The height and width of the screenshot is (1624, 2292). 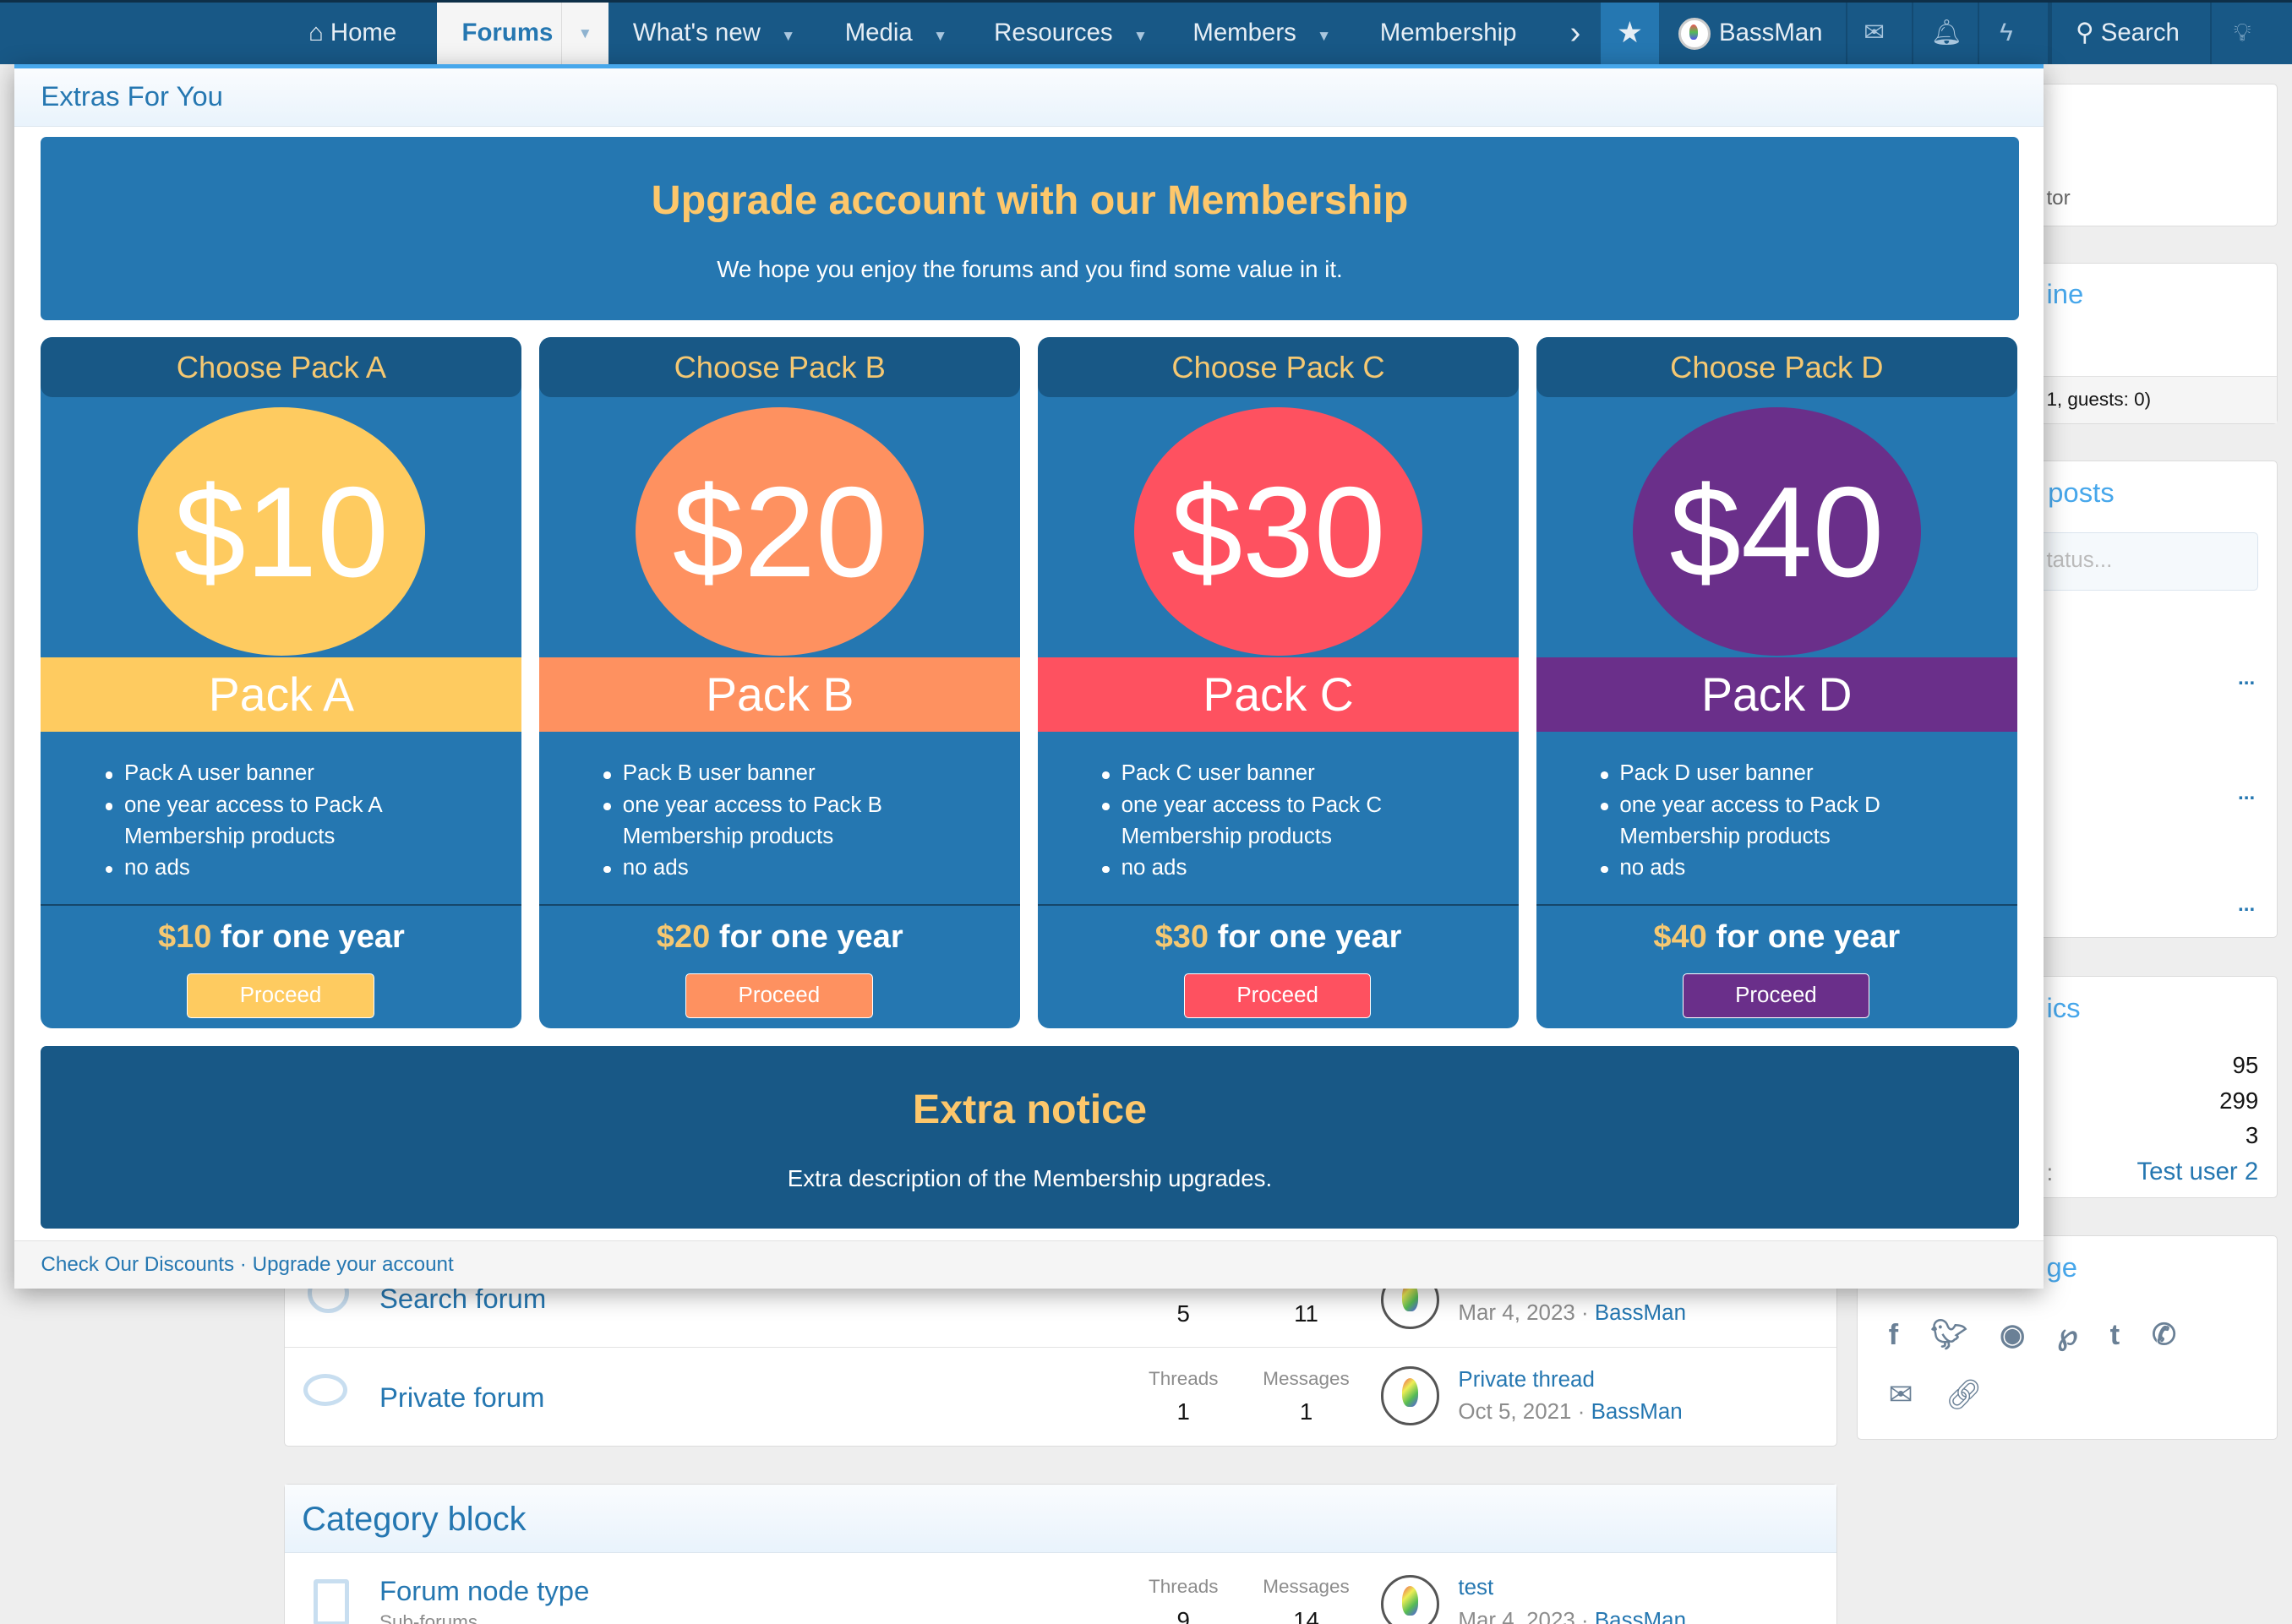 What do you see at coordinates (1776, 695) in the screenshot?
I see `pack-name: Pack D` at bounding box center [1776, 695].